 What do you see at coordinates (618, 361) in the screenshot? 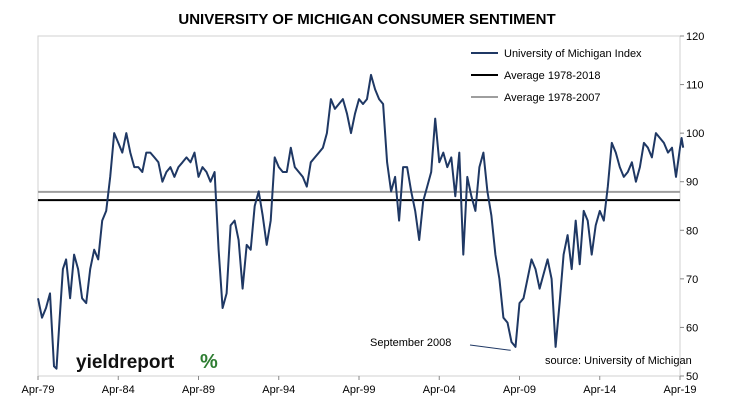
I see `source-note: source: University of Michigan` at bounding box center [618, 361].